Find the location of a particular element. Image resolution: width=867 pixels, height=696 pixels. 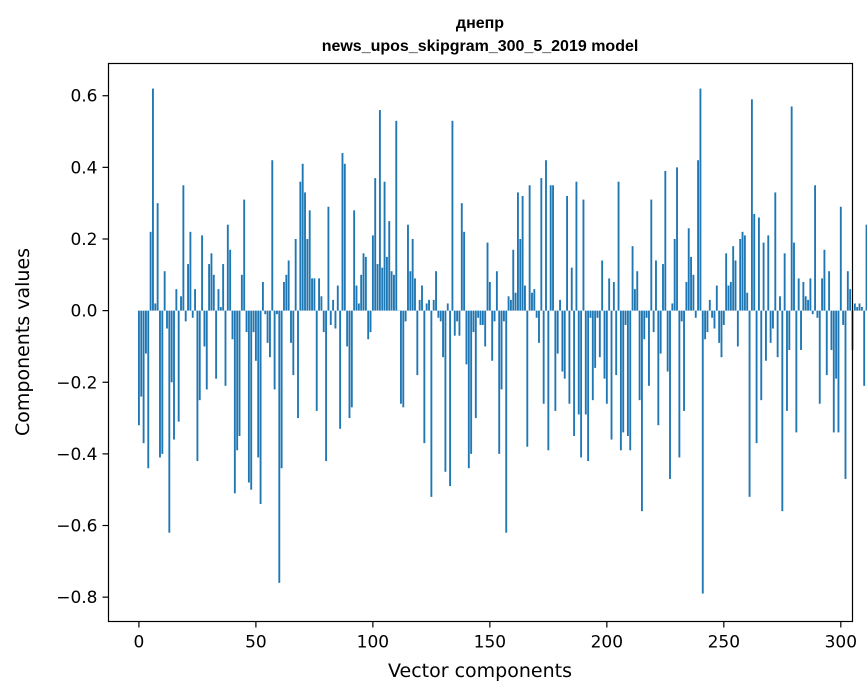

x-axis-ticks: 0 50 100 150 200 250 300 is located at coordinates (495, 637).